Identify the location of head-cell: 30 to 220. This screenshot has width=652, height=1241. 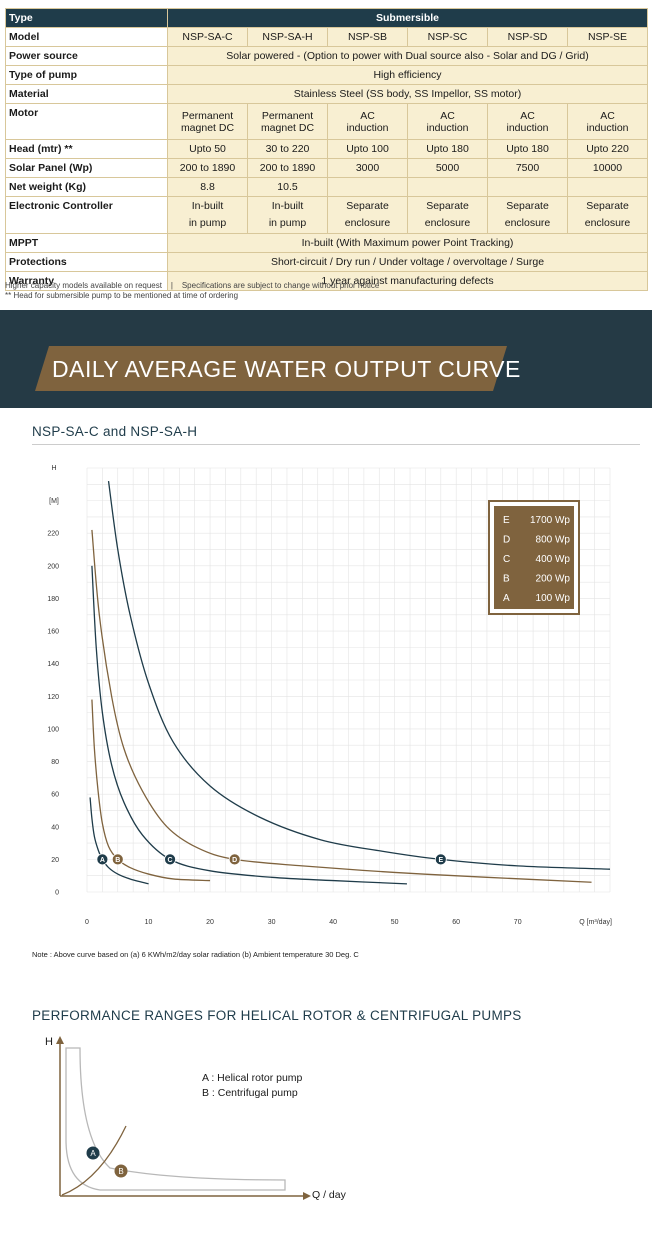
(287, 149).